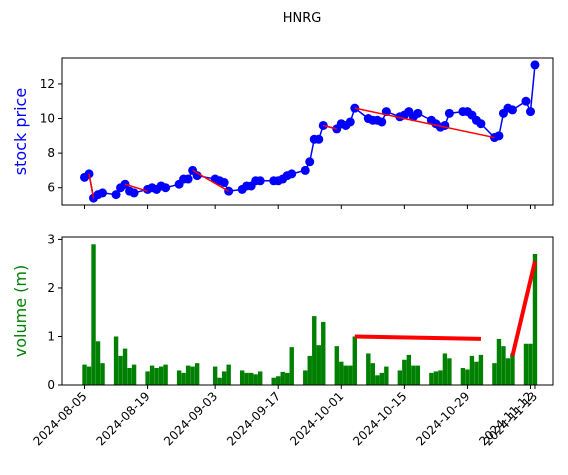 The height and width of the screenshot is (475, 568). Describe the element at coordinates (51, 336) in the screenshot. I see `y-tick-label: 1` at that location.